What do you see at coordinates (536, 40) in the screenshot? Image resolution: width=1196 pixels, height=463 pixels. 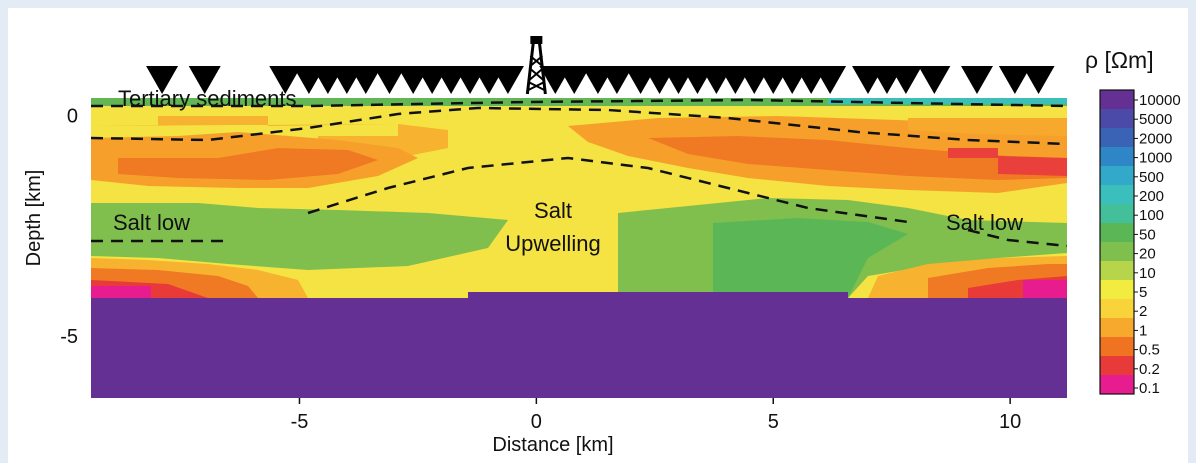 I see `well-derrick-top` at bounding box center [536, 40].